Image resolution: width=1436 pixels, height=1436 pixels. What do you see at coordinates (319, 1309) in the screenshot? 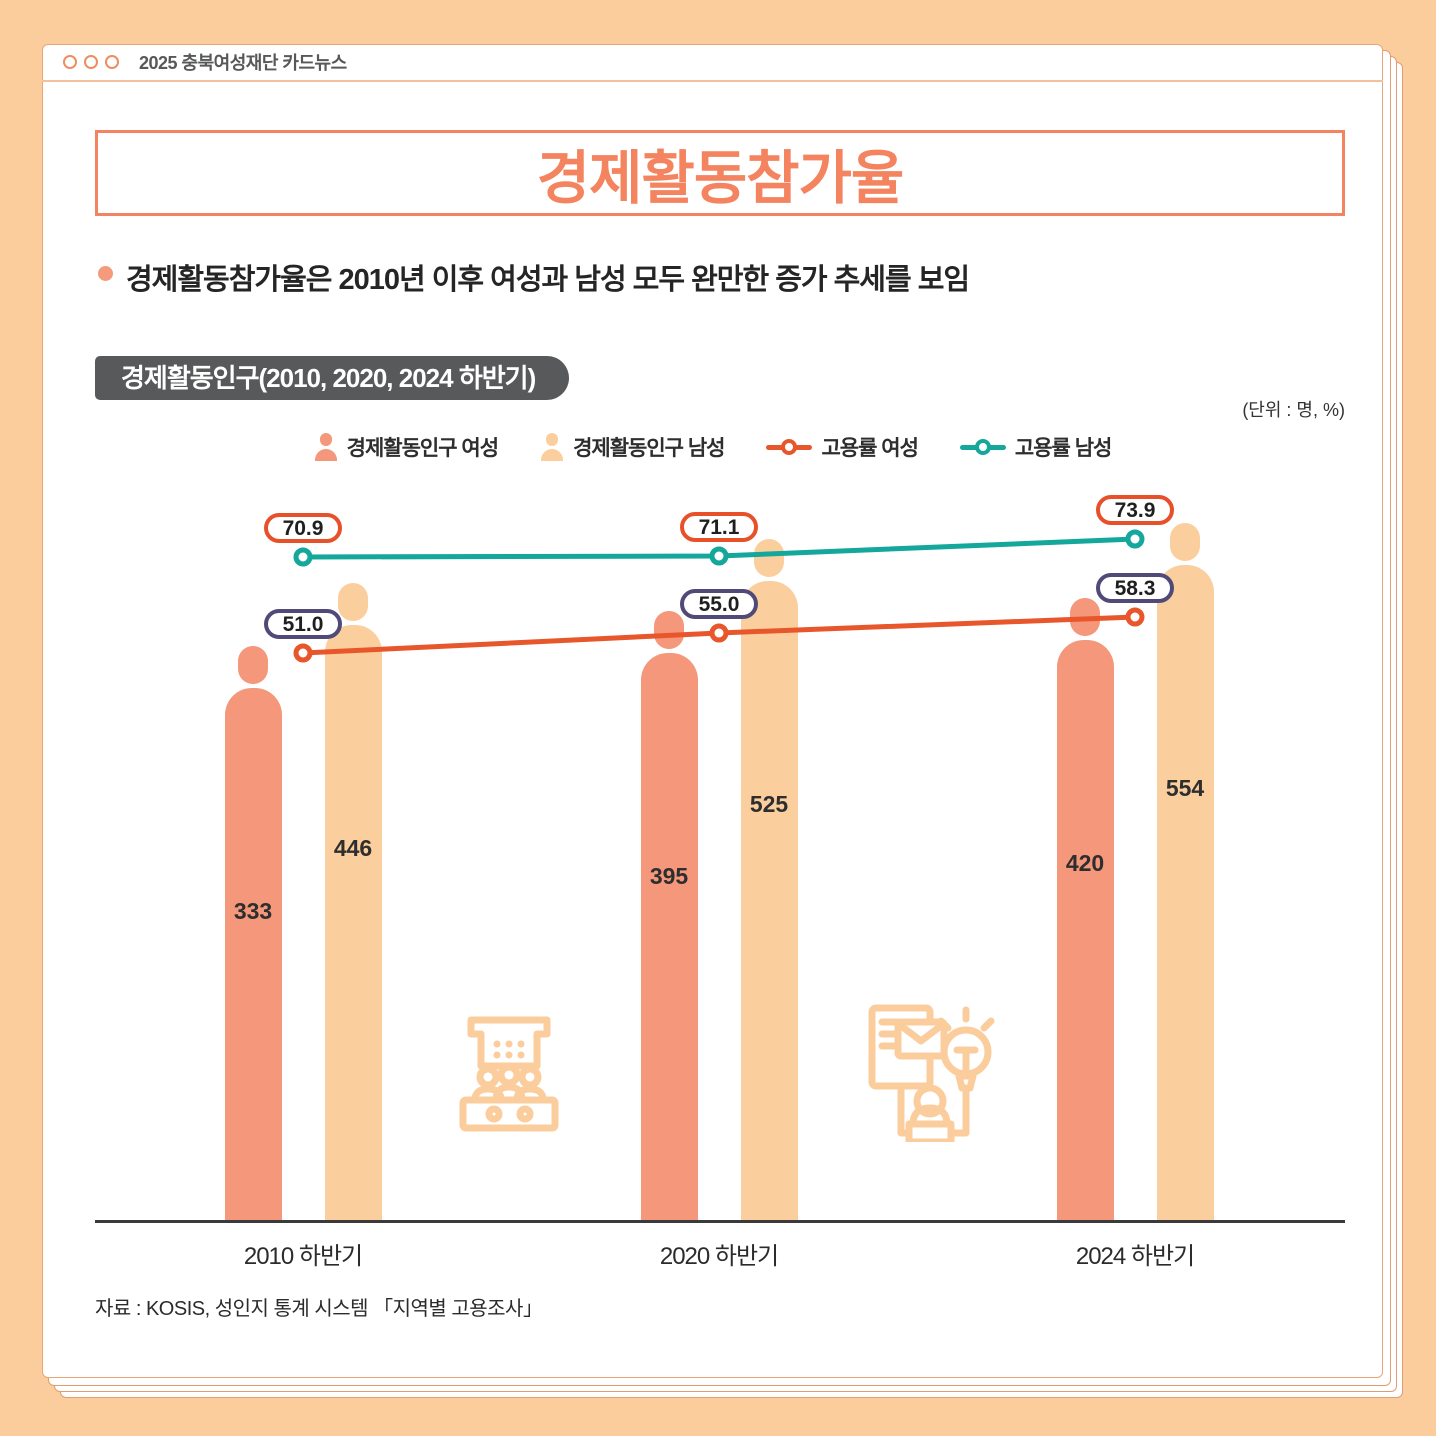
I see `source-note: 자료 : KOSIS, 성인지 통계 시스템 「지역별 고용조사」` at bounding box center [319, 1309].